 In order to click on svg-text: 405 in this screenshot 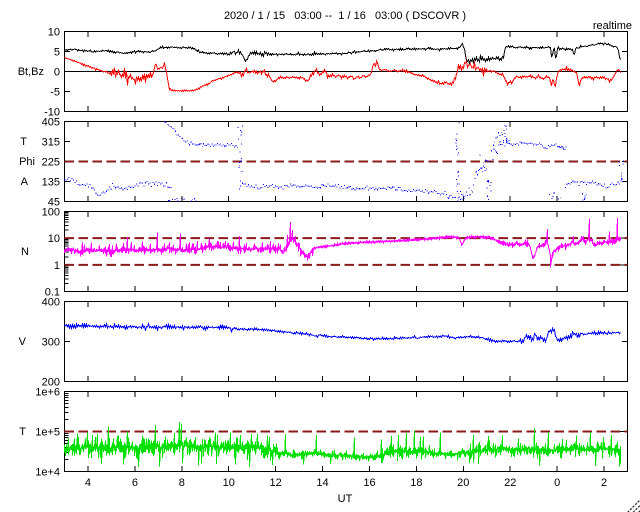, I will do `click(51, 123)`.